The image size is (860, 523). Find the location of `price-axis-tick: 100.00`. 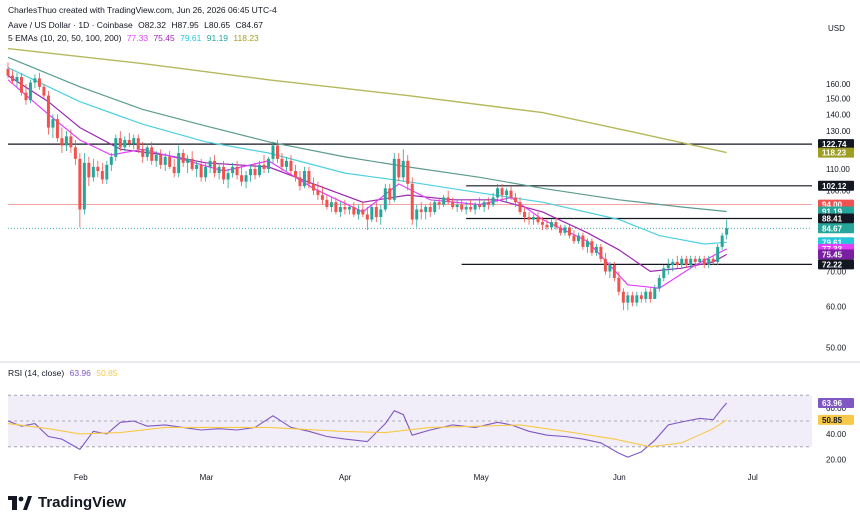

price-axis-tick: 100.00 is located at coordinates (838, 191).